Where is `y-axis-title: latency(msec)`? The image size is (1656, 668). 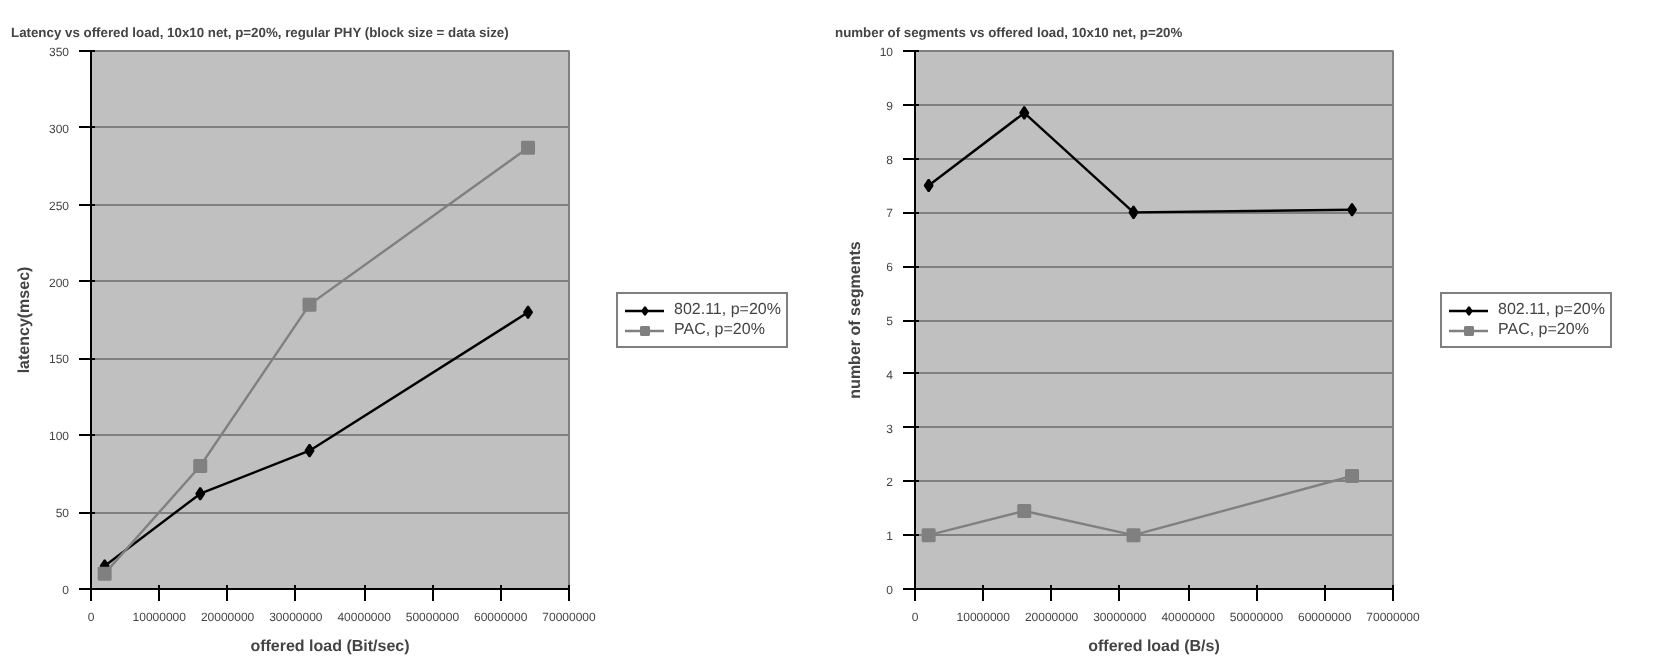 y-axis-title: latency(msec) is located at coordinates (23, 319).